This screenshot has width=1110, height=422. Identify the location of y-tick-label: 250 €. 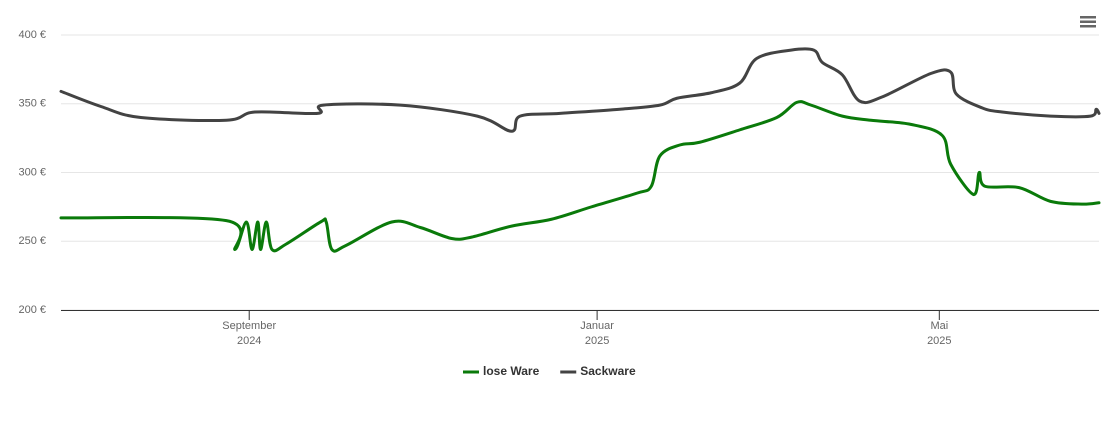
(32, 241).